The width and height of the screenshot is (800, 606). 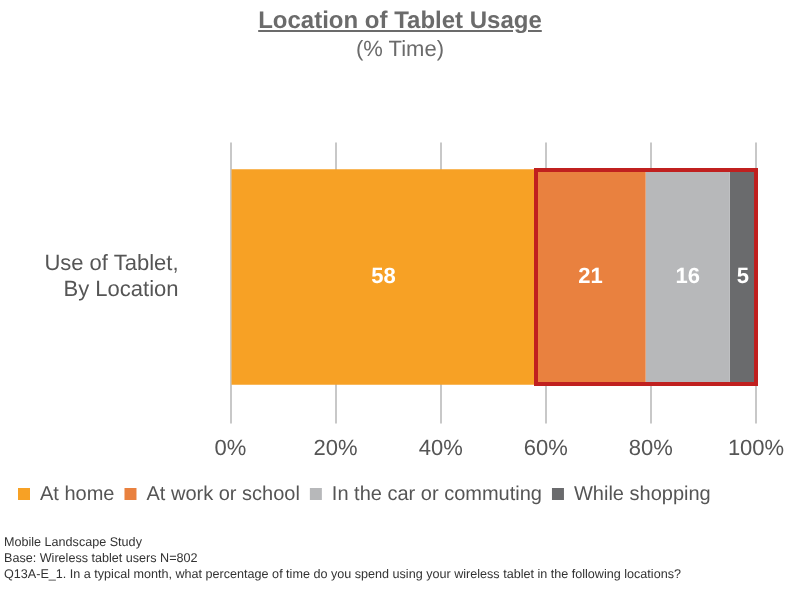 What do you see at coordinates (742, 277) in the screenshot?
I see `data-label: 5` at bounding box center [742, 277].